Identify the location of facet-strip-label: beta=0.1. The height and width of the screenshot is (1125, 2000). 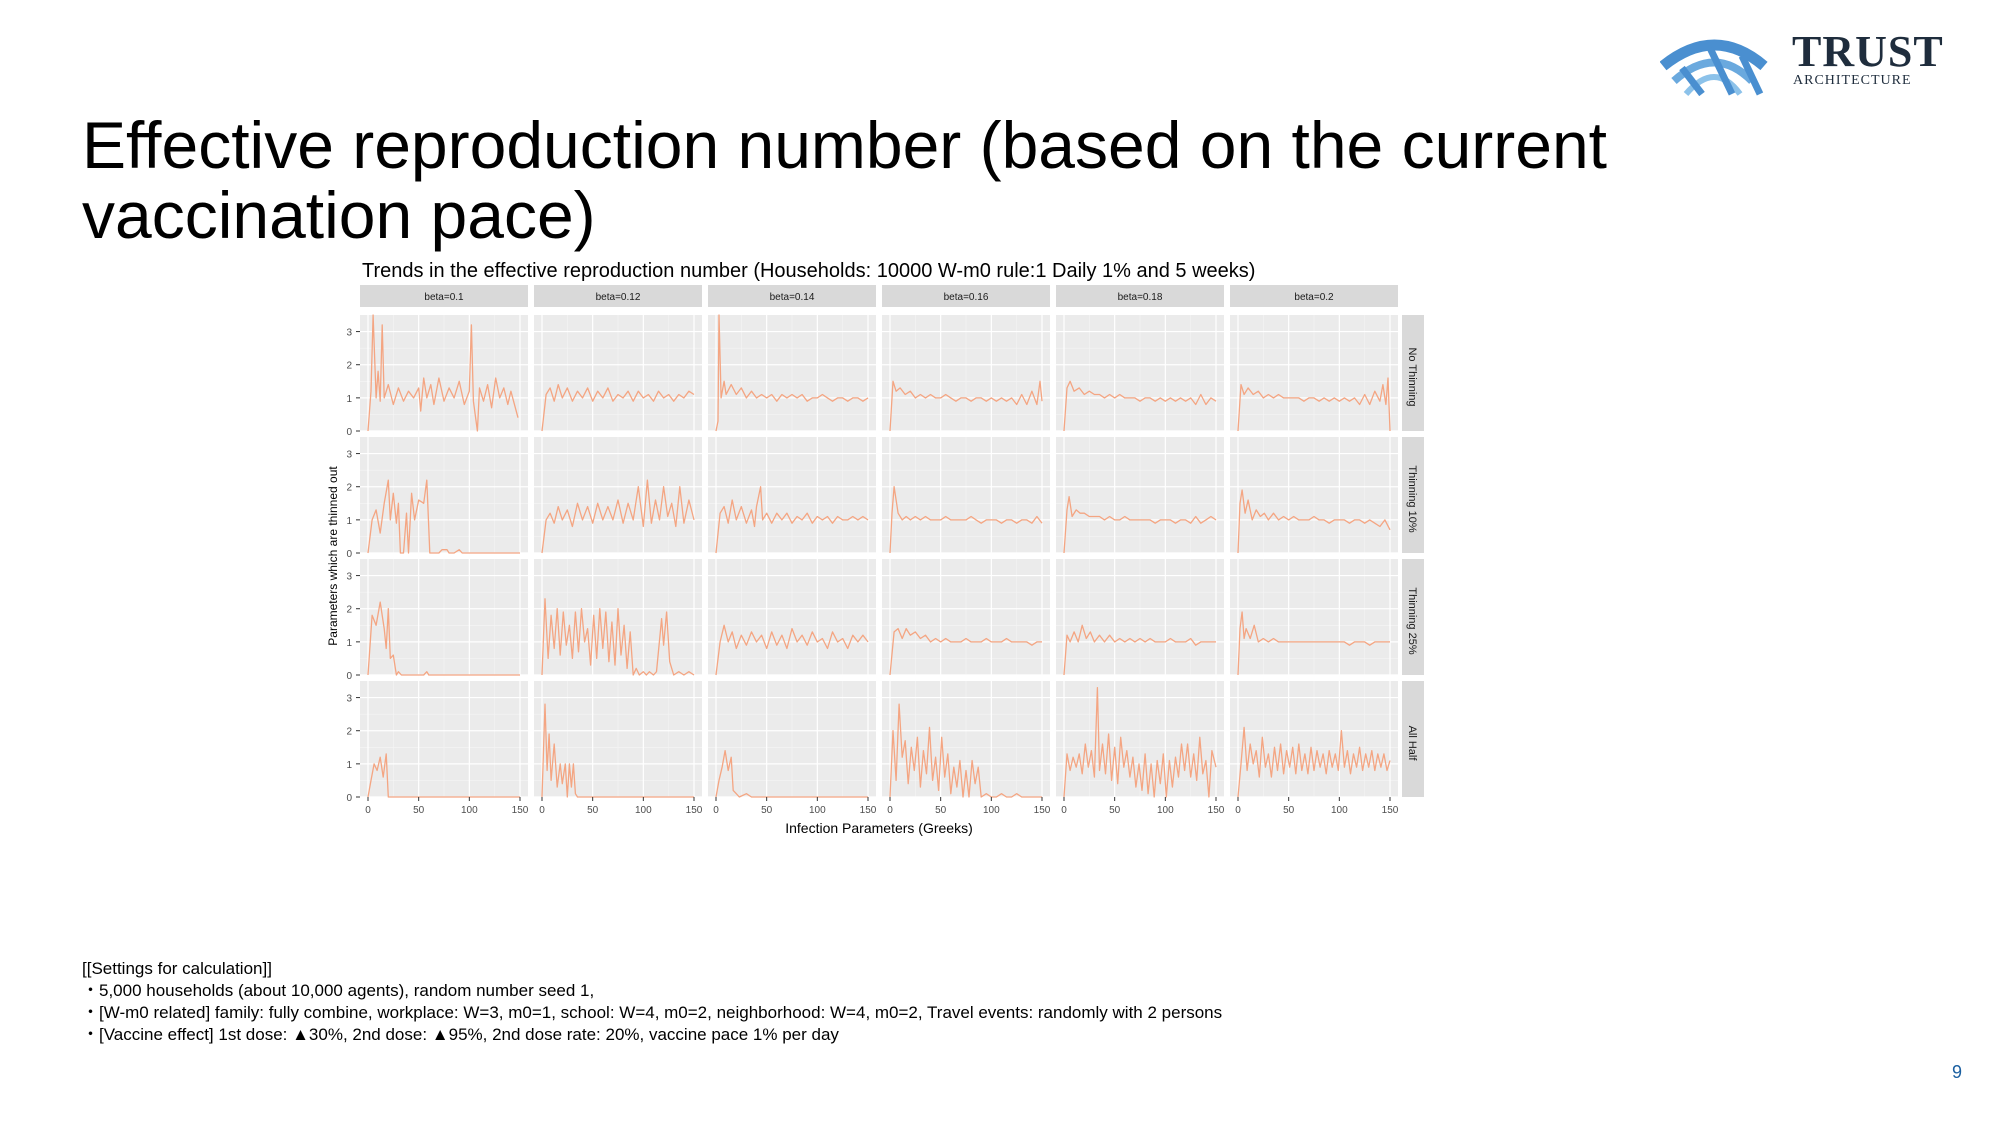
(444, 297).